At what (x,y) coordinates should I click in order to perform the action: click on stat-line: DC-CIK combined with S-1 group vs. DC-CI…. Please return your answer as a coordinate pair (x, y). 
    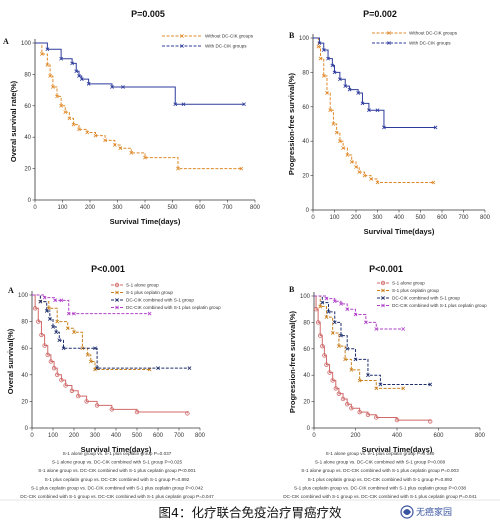
    Looking at the image, I should click on (117, 496).